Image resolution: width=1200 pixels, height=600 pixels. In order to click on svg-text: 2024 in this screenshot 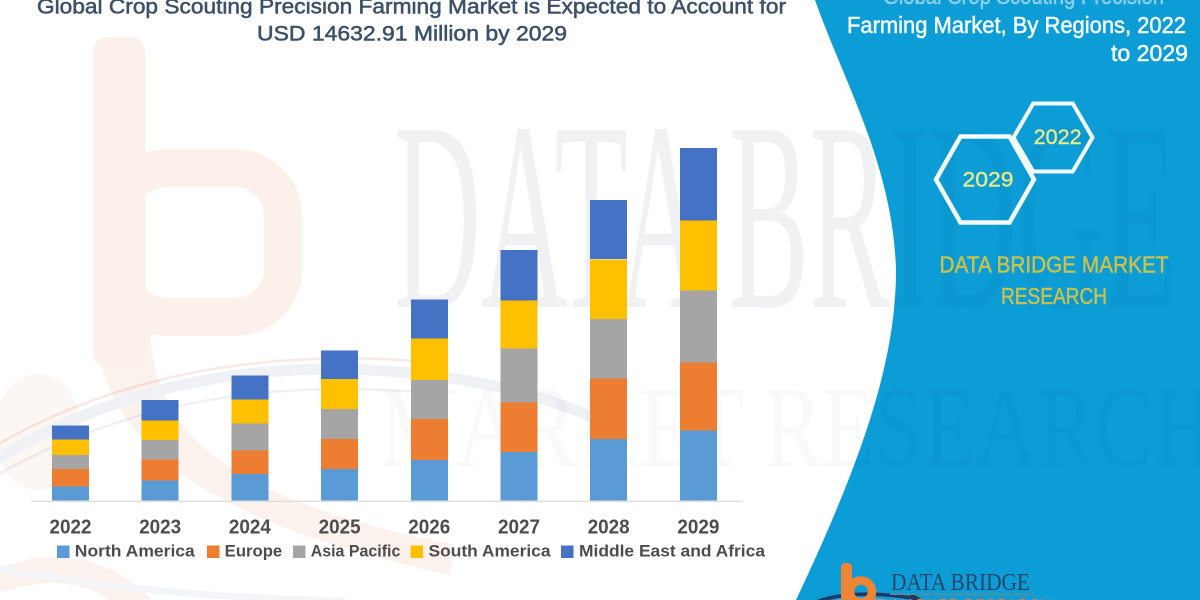, I will do `click(250, 528)`.